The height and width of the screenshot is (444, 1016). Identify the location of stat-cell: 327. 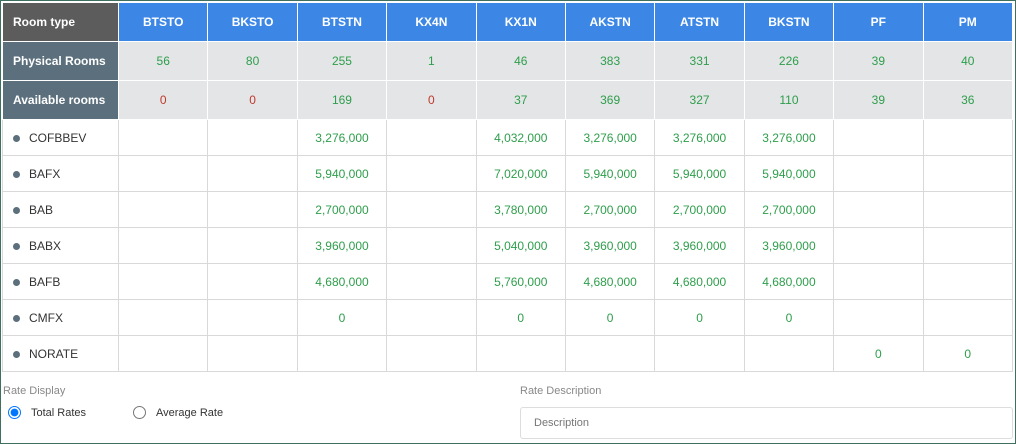
(699, 100).